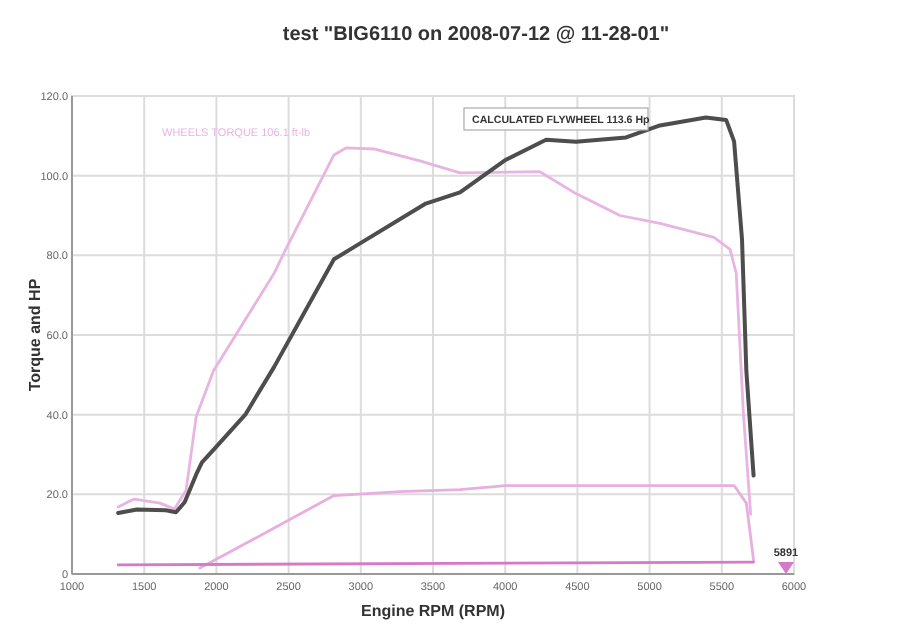 Image resolution: width=912 pixels, height=644 pixels. What do you see at coordinates (433, 611) in the screenshot?
I see `x-axis-title: Engine RPM (RPM)` at bounding box center [433, 611].